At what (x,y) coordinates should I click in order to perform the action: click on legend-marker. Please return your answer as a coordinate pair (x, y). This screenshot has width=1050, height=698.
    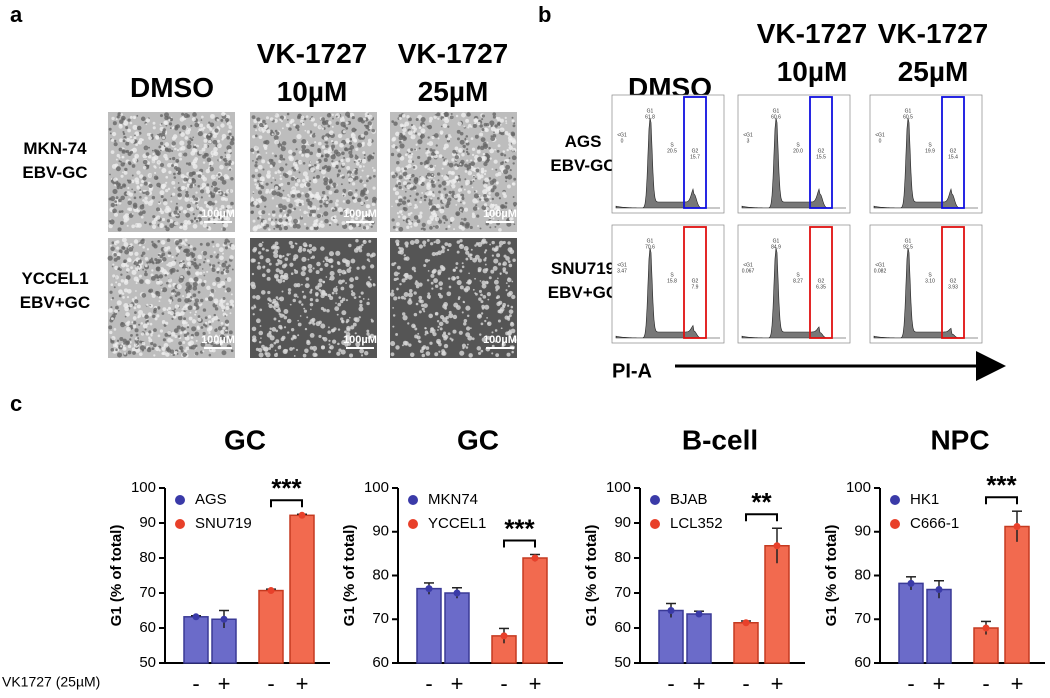
    Looking at the image, I should click on (895, 524).